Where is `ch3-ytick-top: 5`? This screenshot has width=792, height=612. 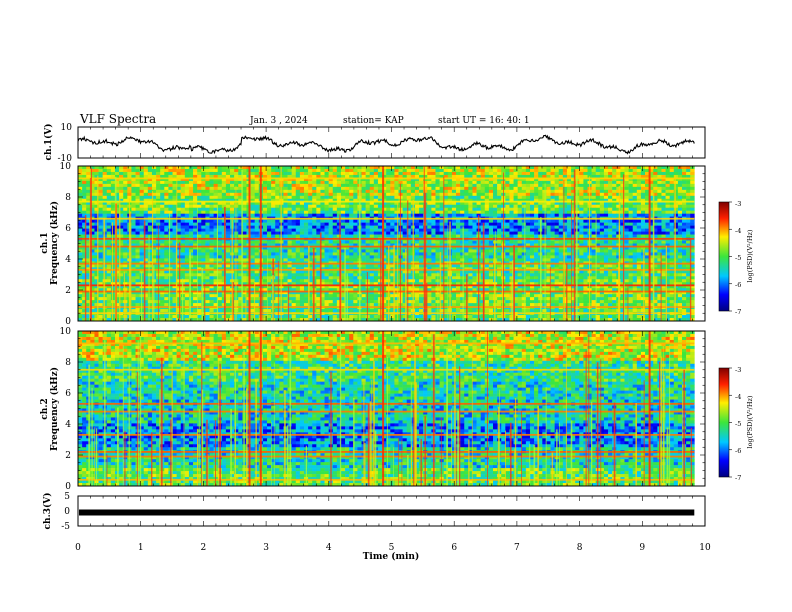
ch3-ytick-top: 5 is located at coordinates (67, 497).